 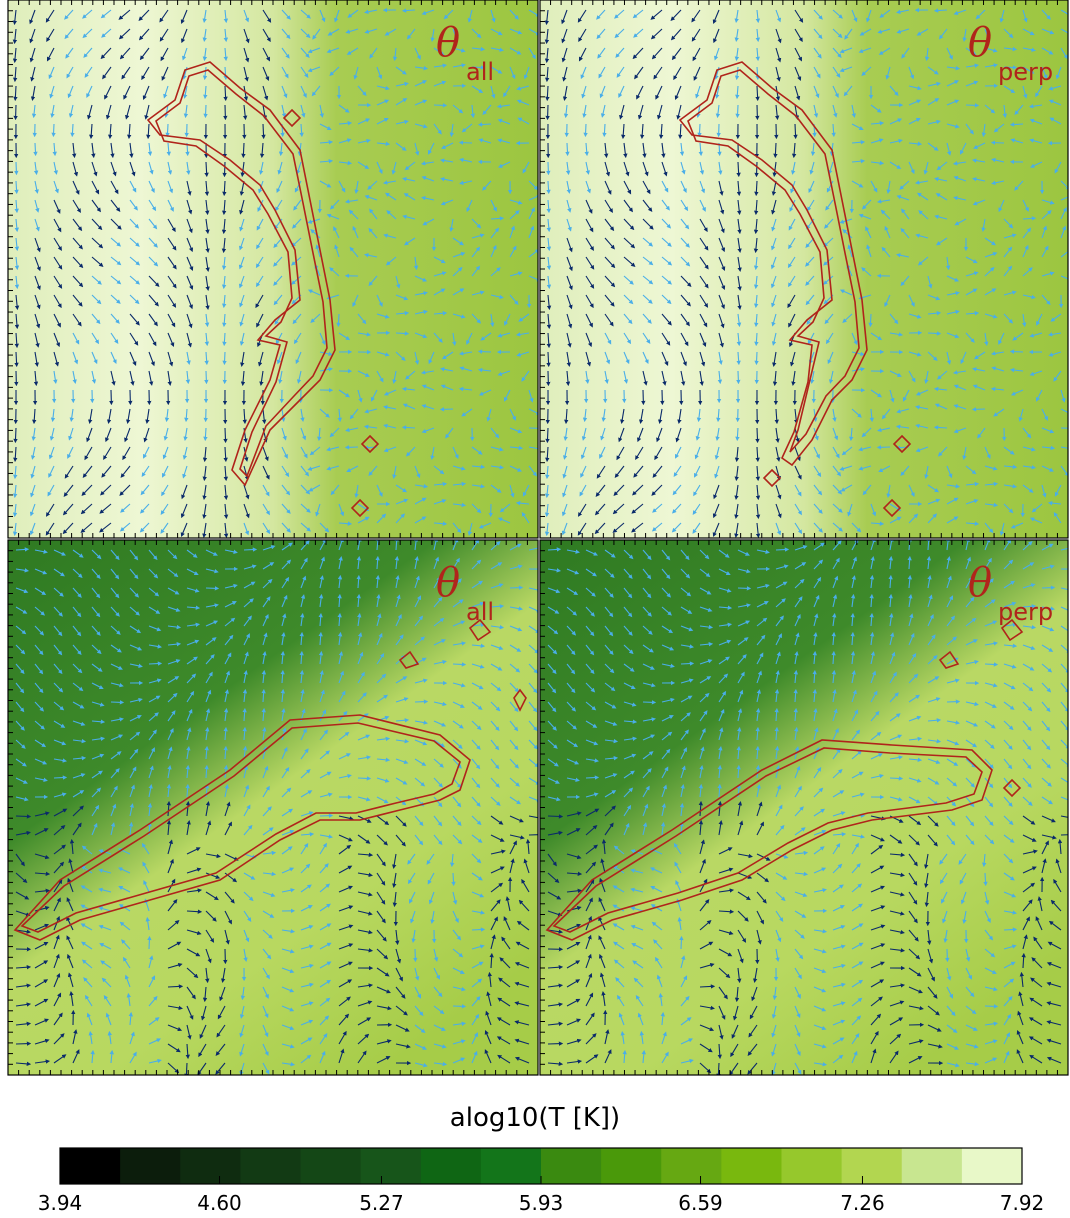 I want to click on panel-label-symbol: θ, so click(x=980, y=43).